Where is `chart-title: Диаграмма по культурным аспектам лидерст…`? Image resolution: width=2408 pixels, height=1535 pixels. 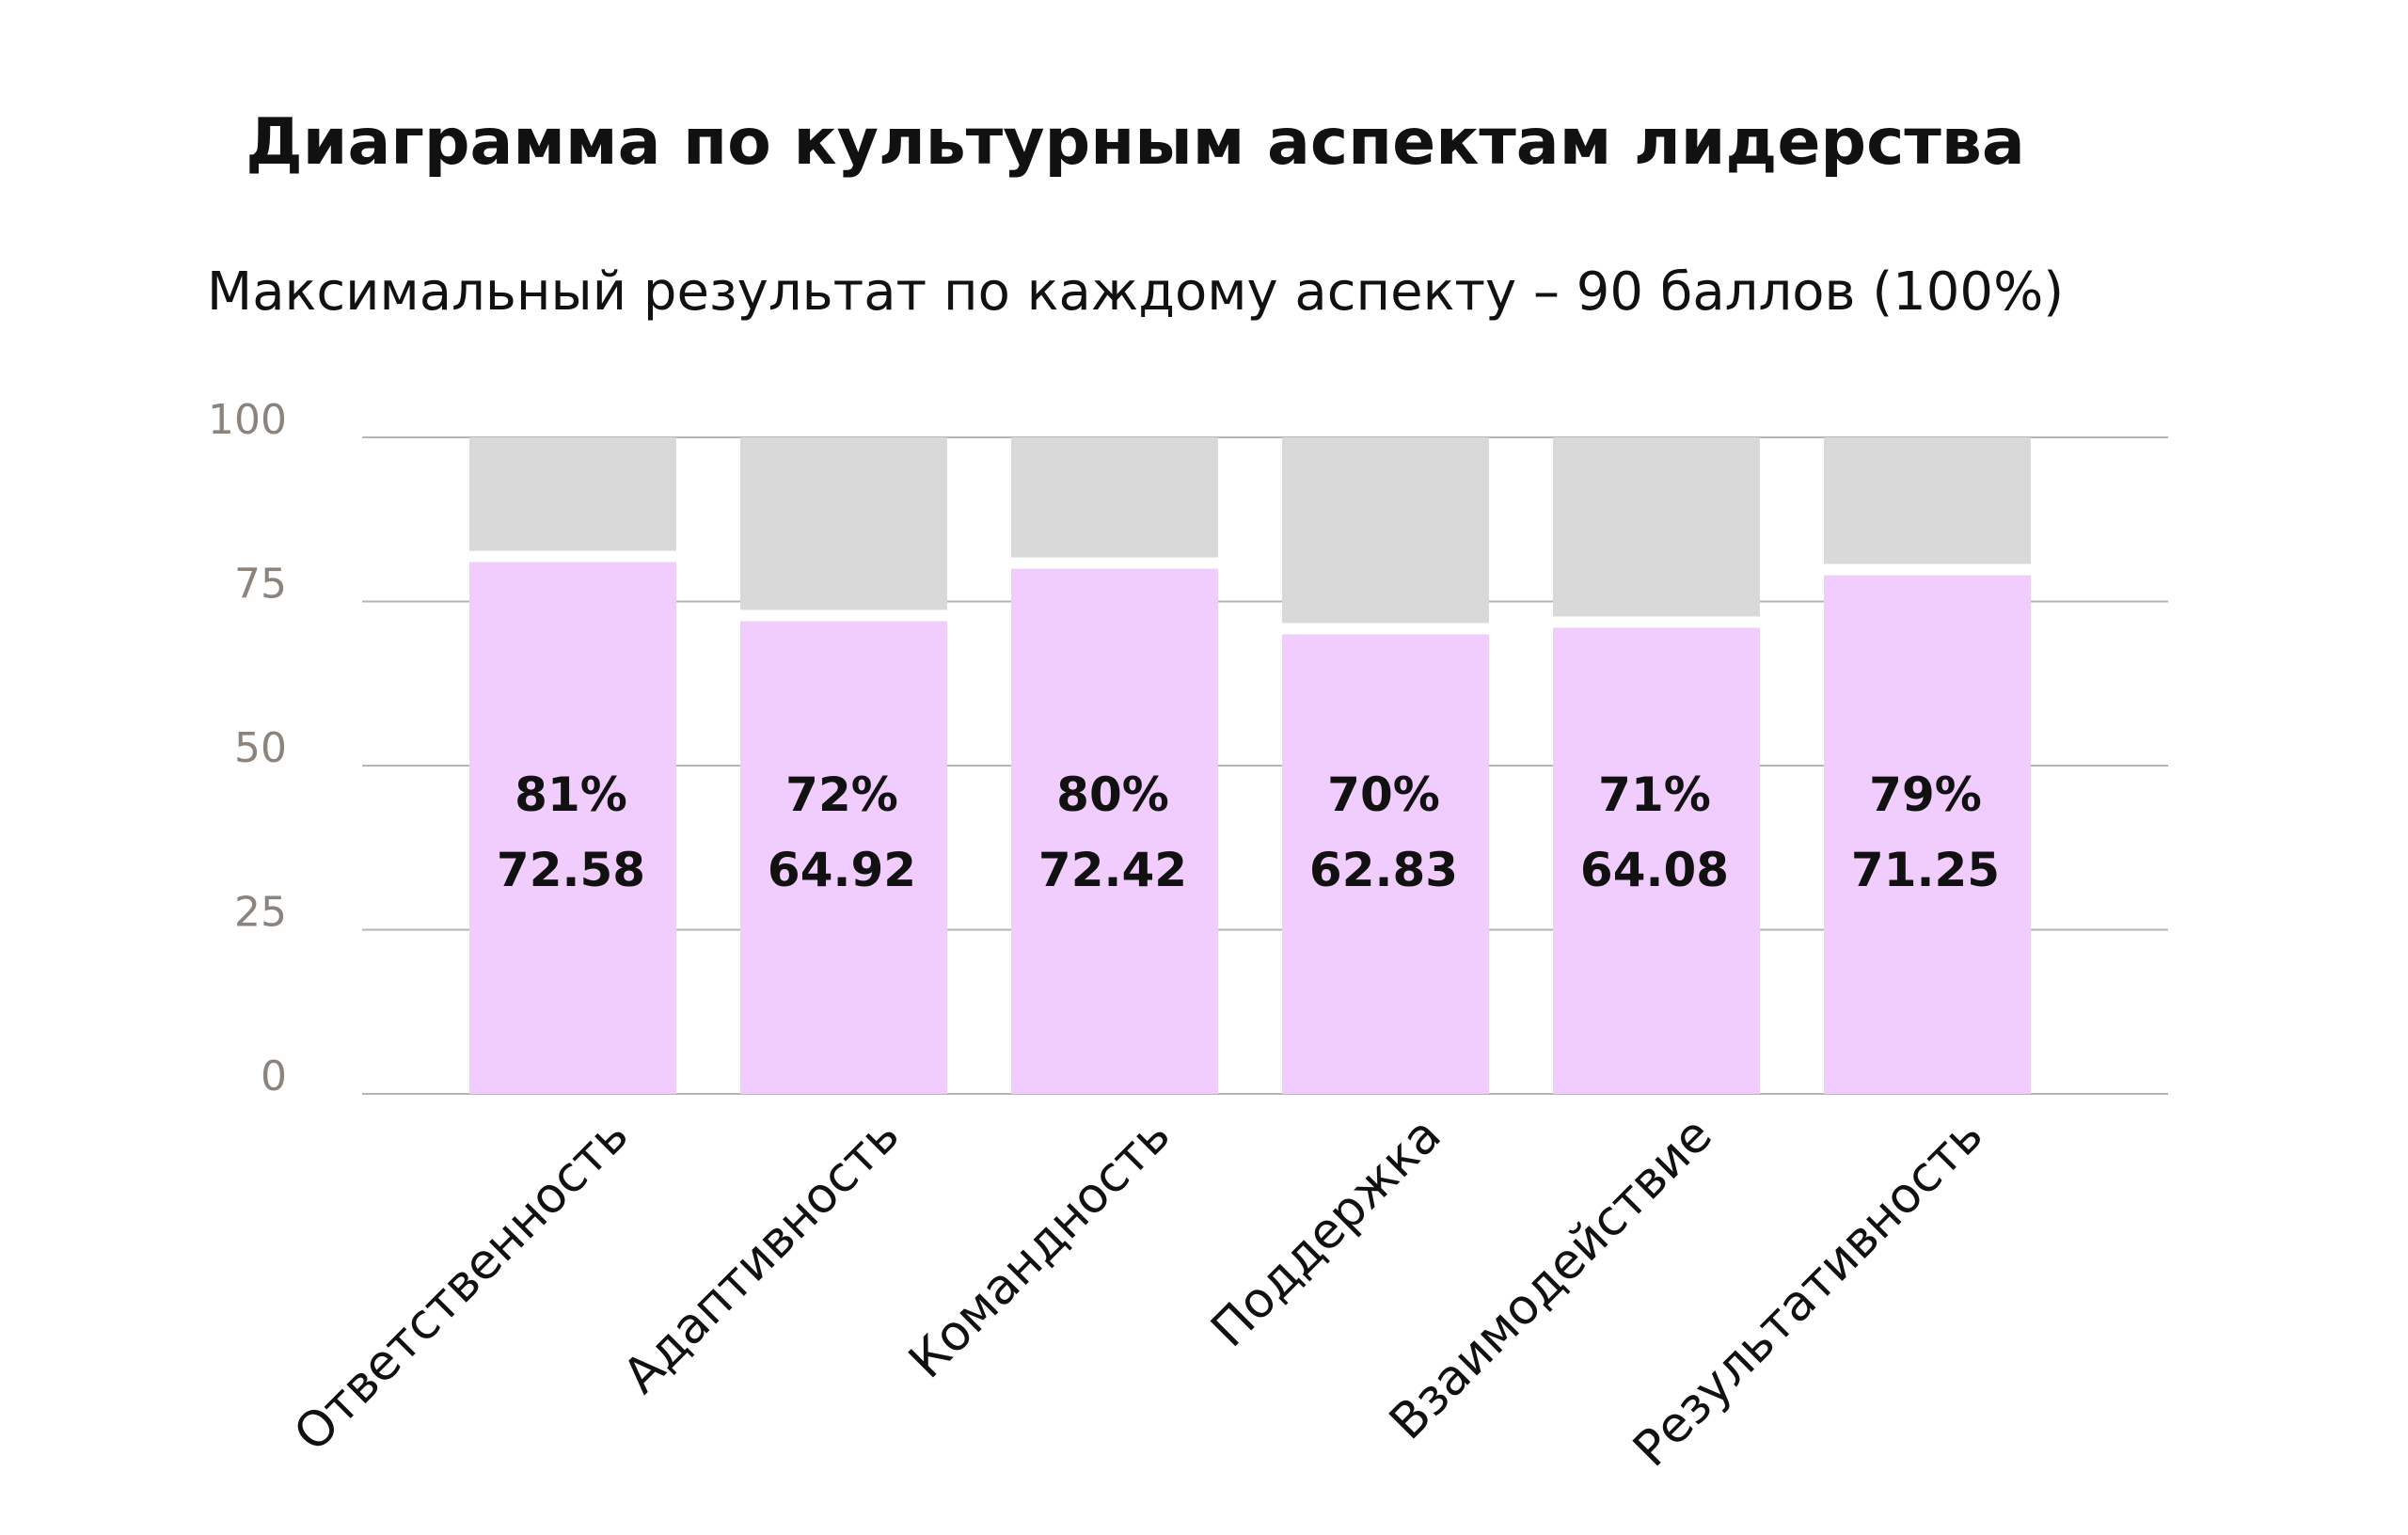
chart-title: Диаграмма по культурным аспектам лидерст… is located at coordinates (1136, 142).